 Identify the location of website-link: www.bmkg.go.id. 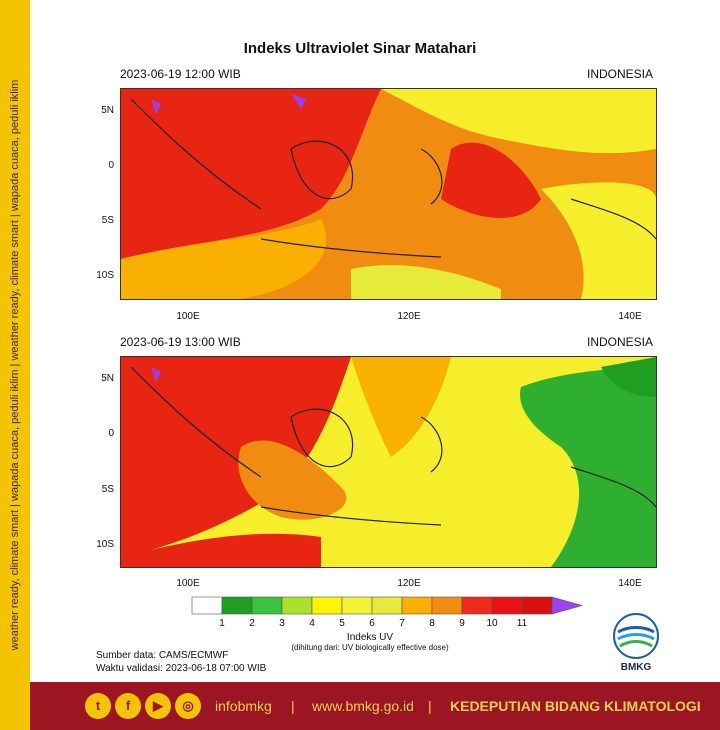
(363, 706).